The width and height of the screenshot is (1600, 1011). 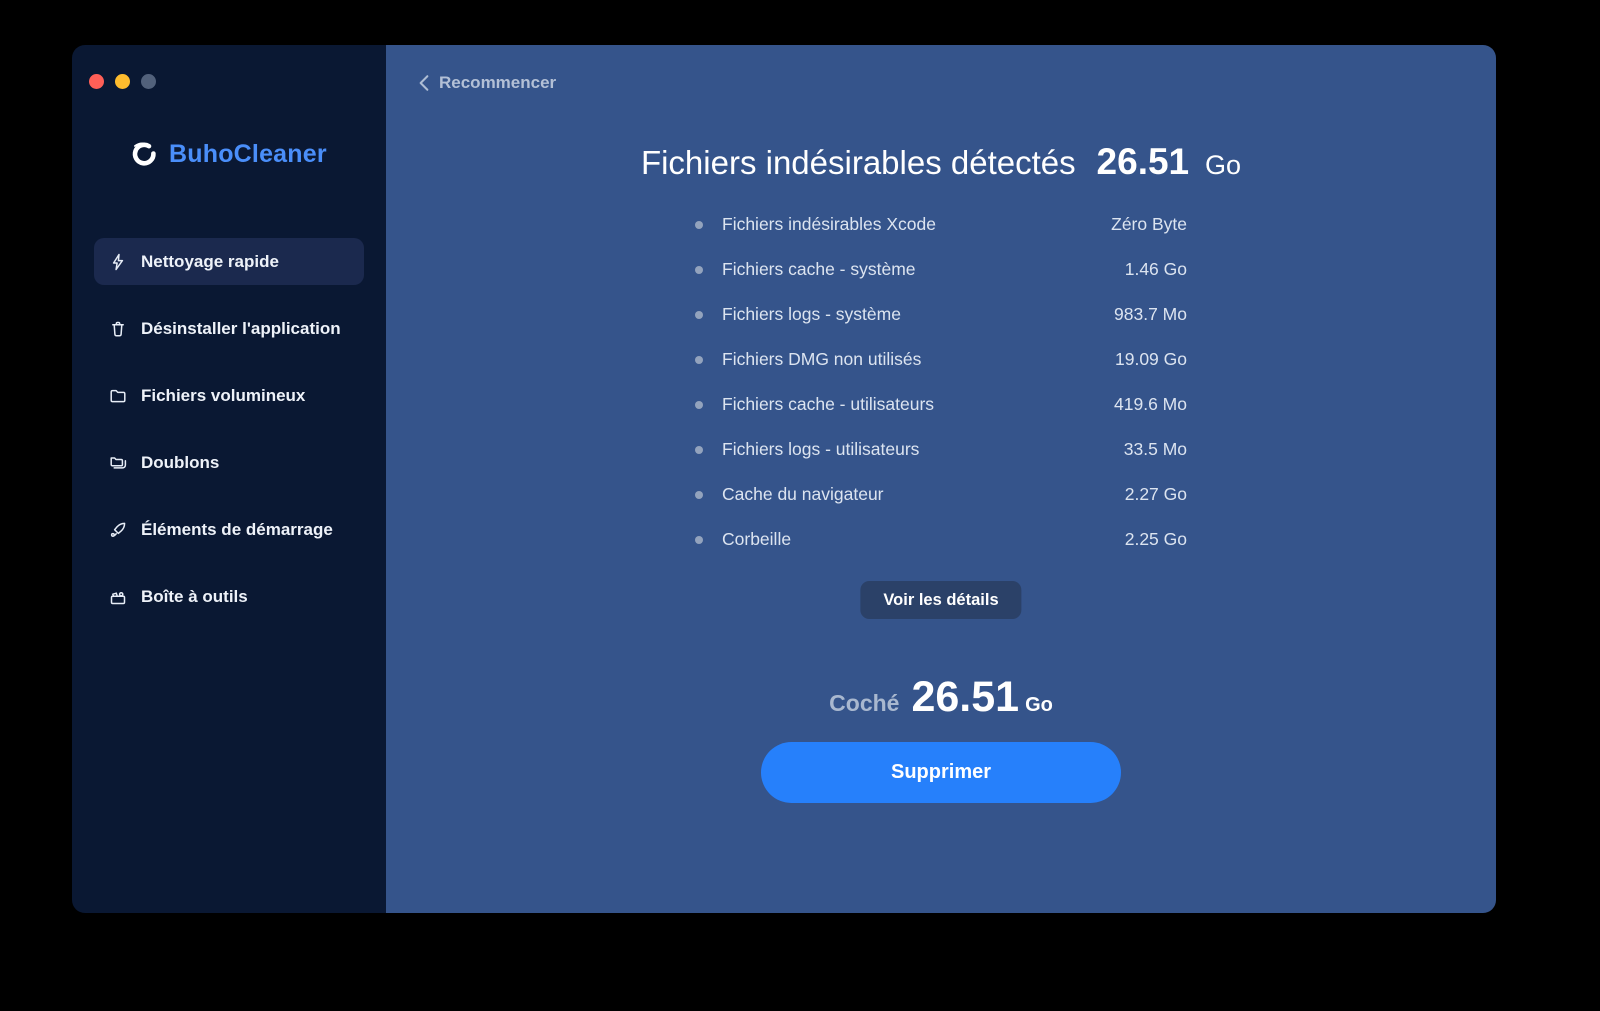 What do you see at coordinates (1155, 494) in the screenshot?
I see `list-item-size: 2.27 Go` at bounding box center [1155, 494].